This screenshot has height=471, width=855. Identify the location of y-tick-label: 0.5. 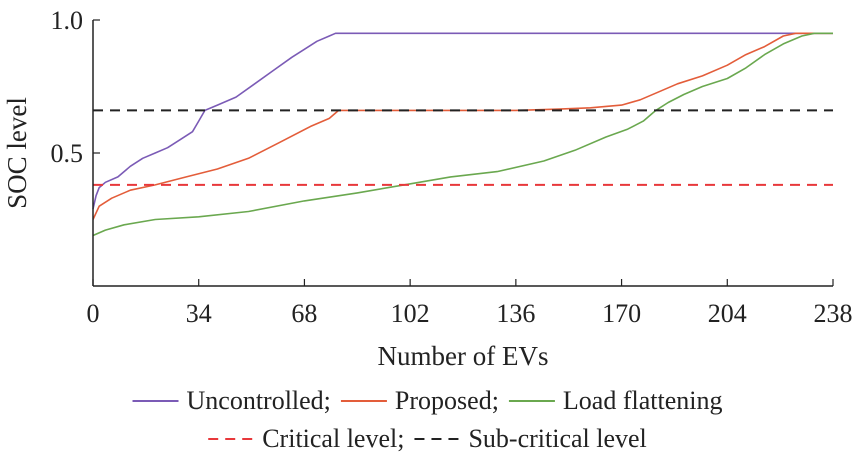
(67, 153).